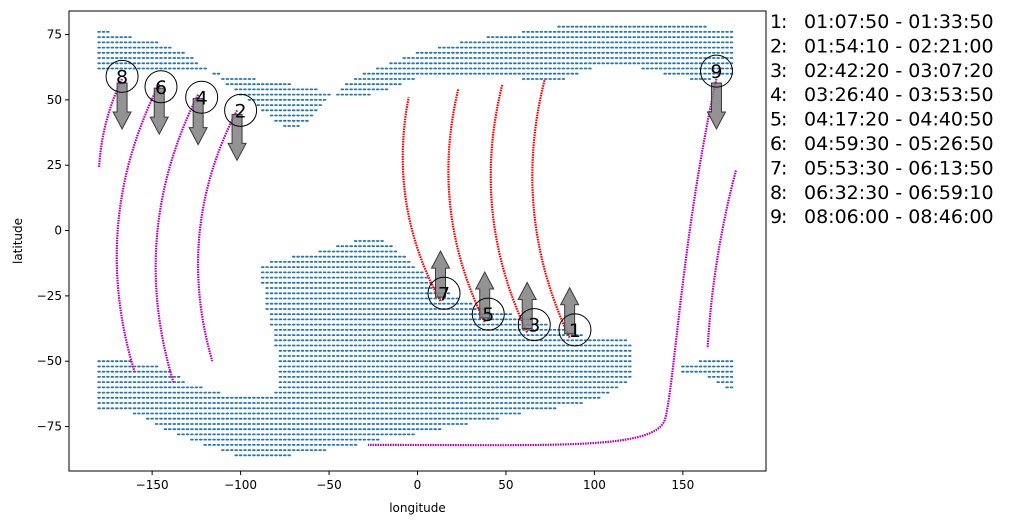  I want to click on legend-entry: 1: 01:07:50 - 01:33:50, so click(882, 22).